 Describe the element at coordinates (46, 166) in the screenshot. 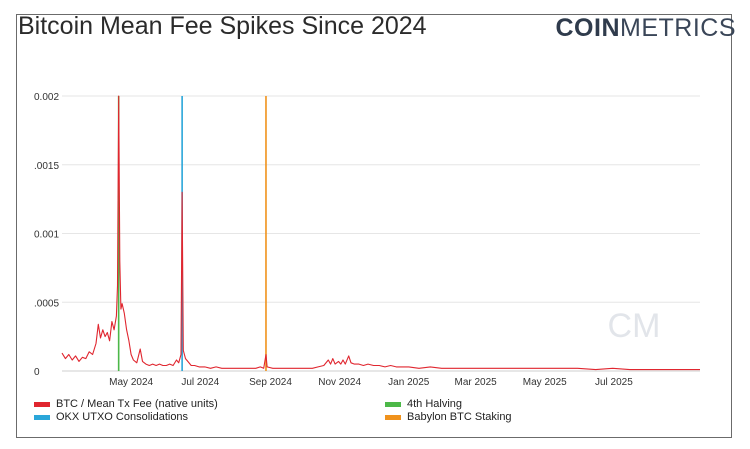

I see `y-tick-label: .0015` at that location.